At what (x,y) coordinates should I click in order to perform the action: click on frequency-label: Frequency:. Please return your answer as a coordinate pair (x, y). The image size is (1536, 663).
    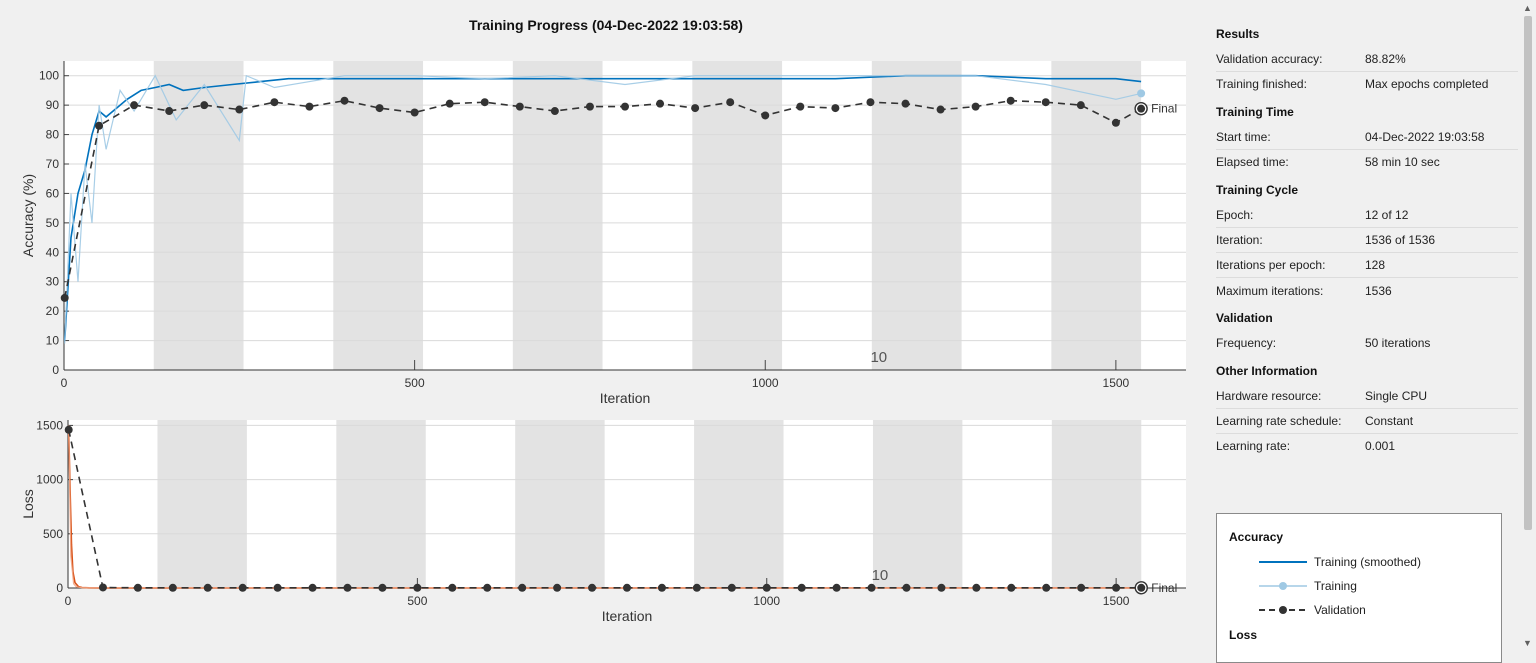
    Looking at the image, I should click on (1246, 343).